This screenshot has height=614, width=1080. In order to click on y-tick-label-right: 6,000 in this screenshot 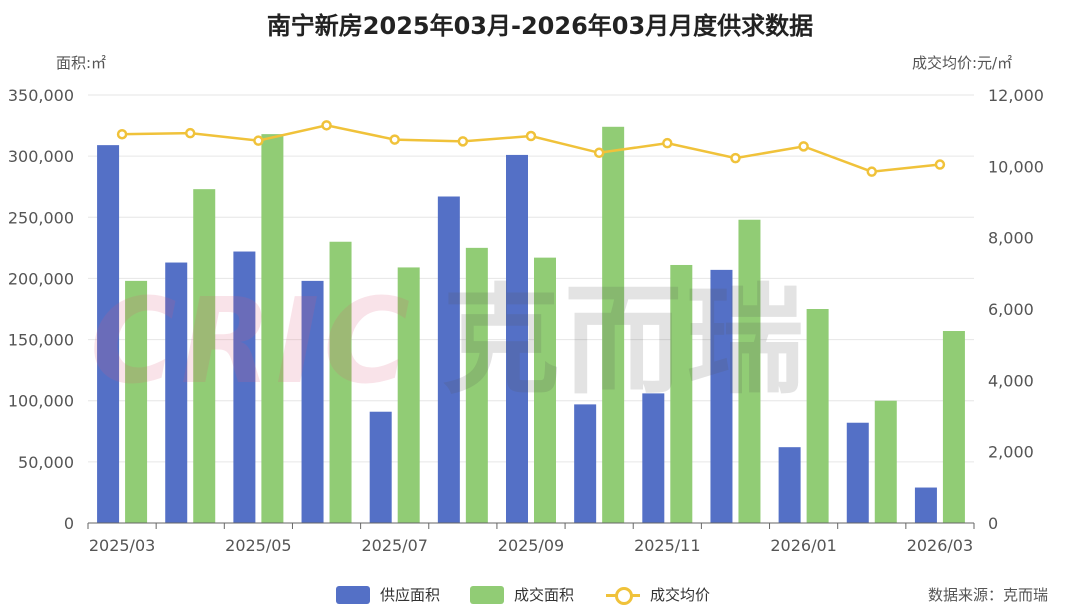, I will do `click(1011, 309)`.